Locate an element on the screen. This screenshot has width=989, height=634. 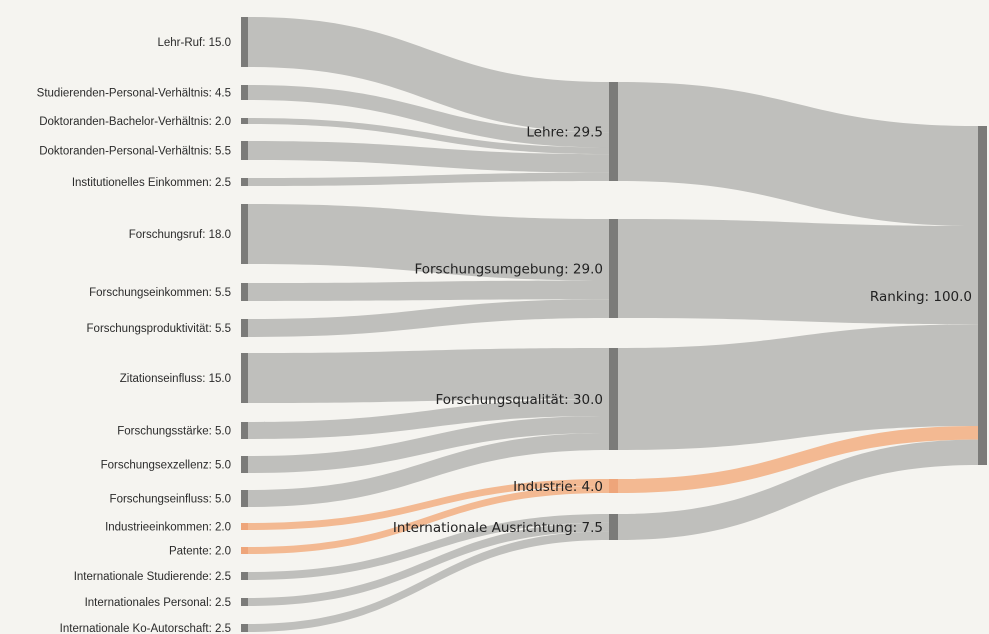
label-int_stud: Internationale Studierende: 2.5 is located at coordinates (152, 577).